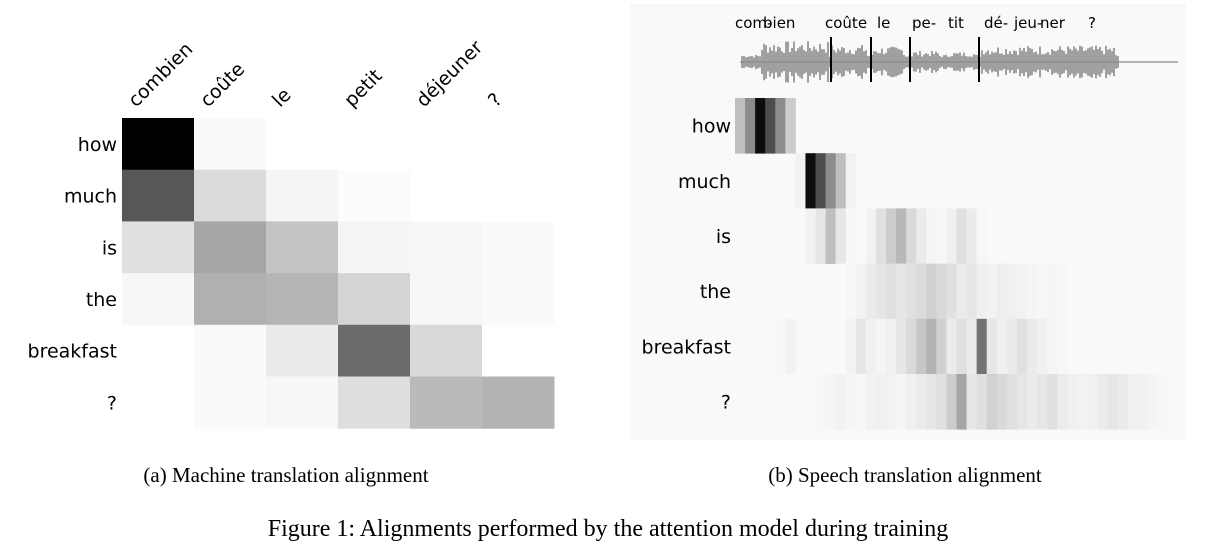  I want to click on mt-row-labels: how much is the breakfast?, so click(72, 274).